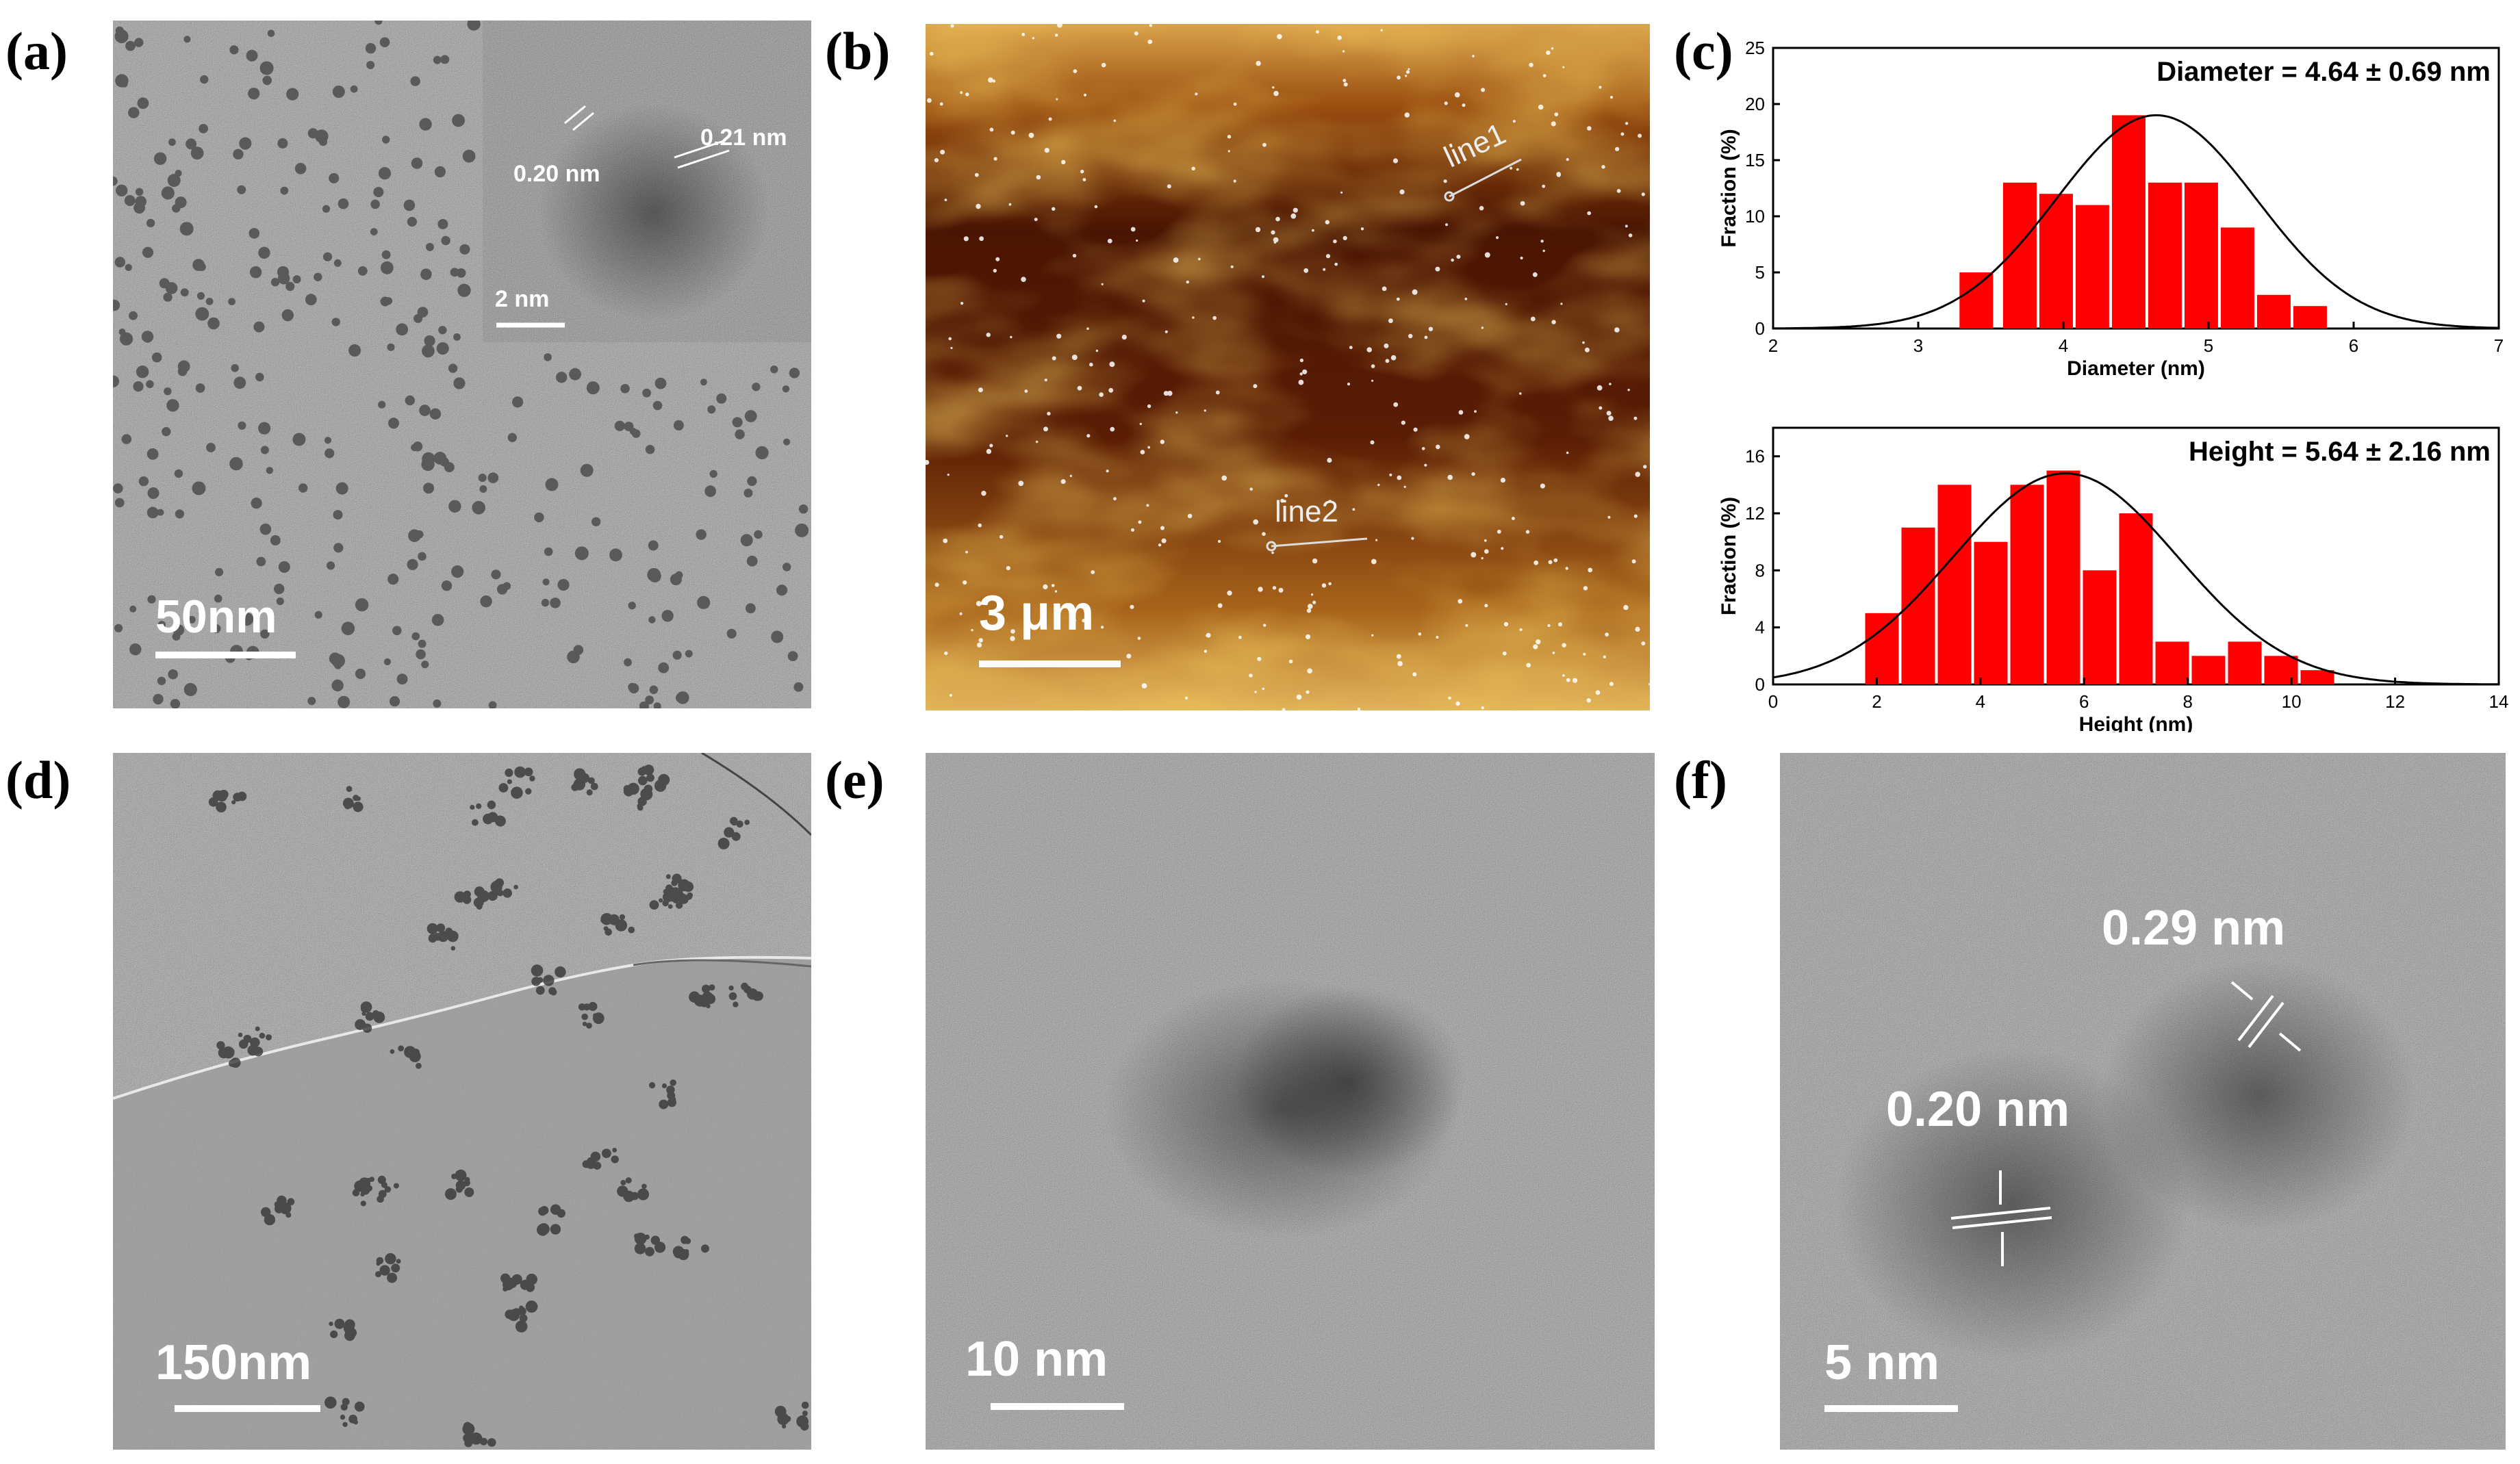 Image resolution: width=2520 pixels, height=1464 pixels. What do you see at coordinates (1036, 1359) in the screenshot?
I see `panel-e-scale-bar-label: 10 nm` at bounding box center [1036, 1359].